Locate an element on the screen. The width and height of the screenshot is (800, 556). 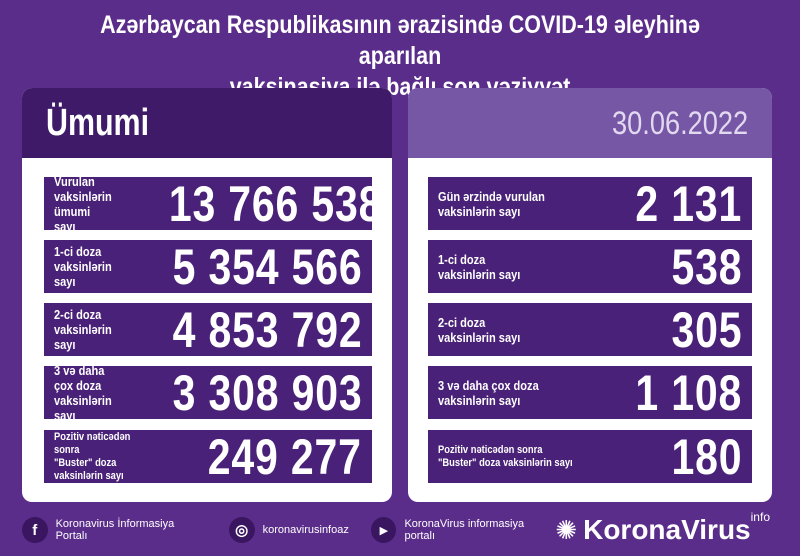
facebook-label: Koronavirus İnformasiya Portalı is located at coordinates (115, 530).